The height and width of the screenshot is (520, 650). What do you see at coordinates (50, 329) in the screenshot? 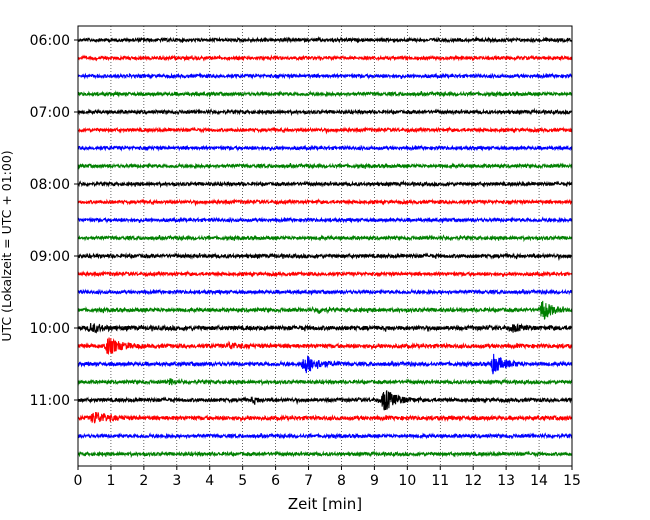
I see `y-tick-label: 10:00` at bounding box center [50, 329].